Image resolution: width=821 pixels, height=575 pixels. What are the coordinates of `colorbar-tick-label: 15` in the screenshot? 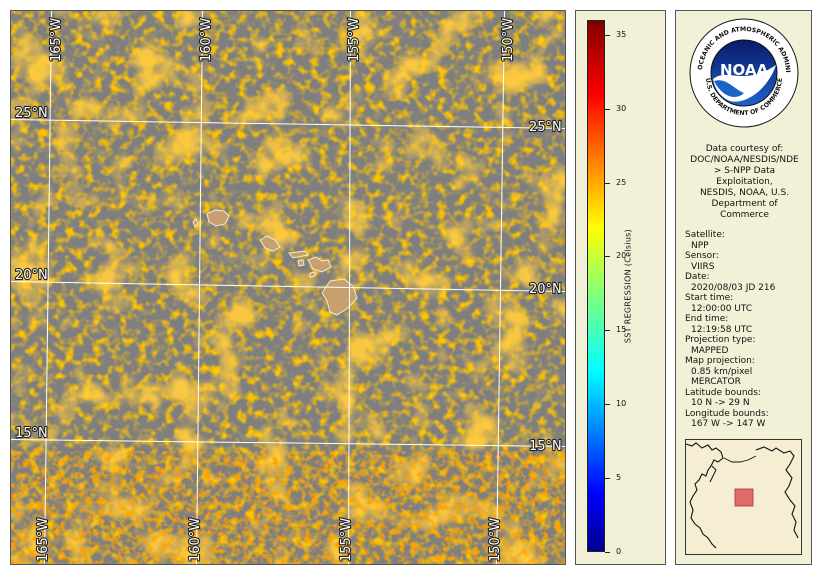 It's located at (621, 329).